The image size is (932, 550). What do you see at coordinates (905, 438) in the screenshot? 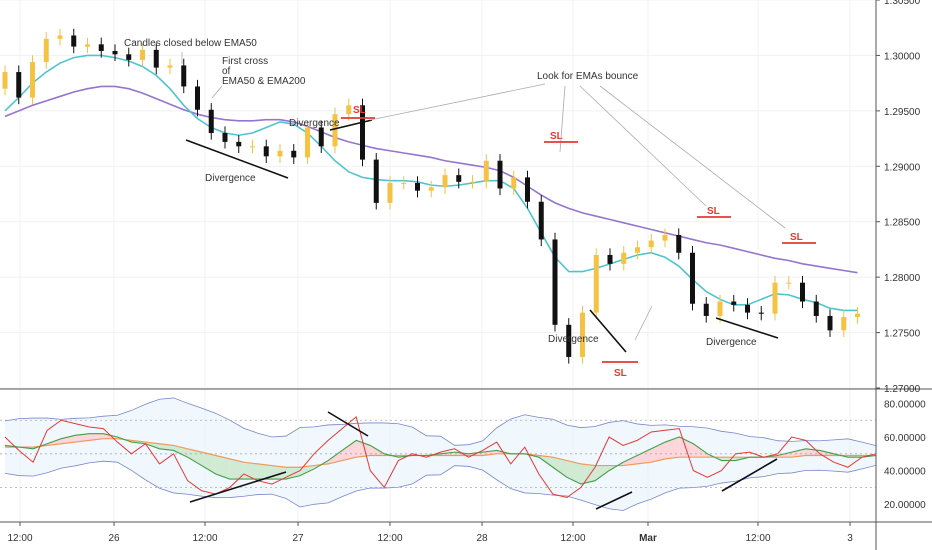
I see `oscillator-tick-label: 60.00000` at bounding box center [905, 438].